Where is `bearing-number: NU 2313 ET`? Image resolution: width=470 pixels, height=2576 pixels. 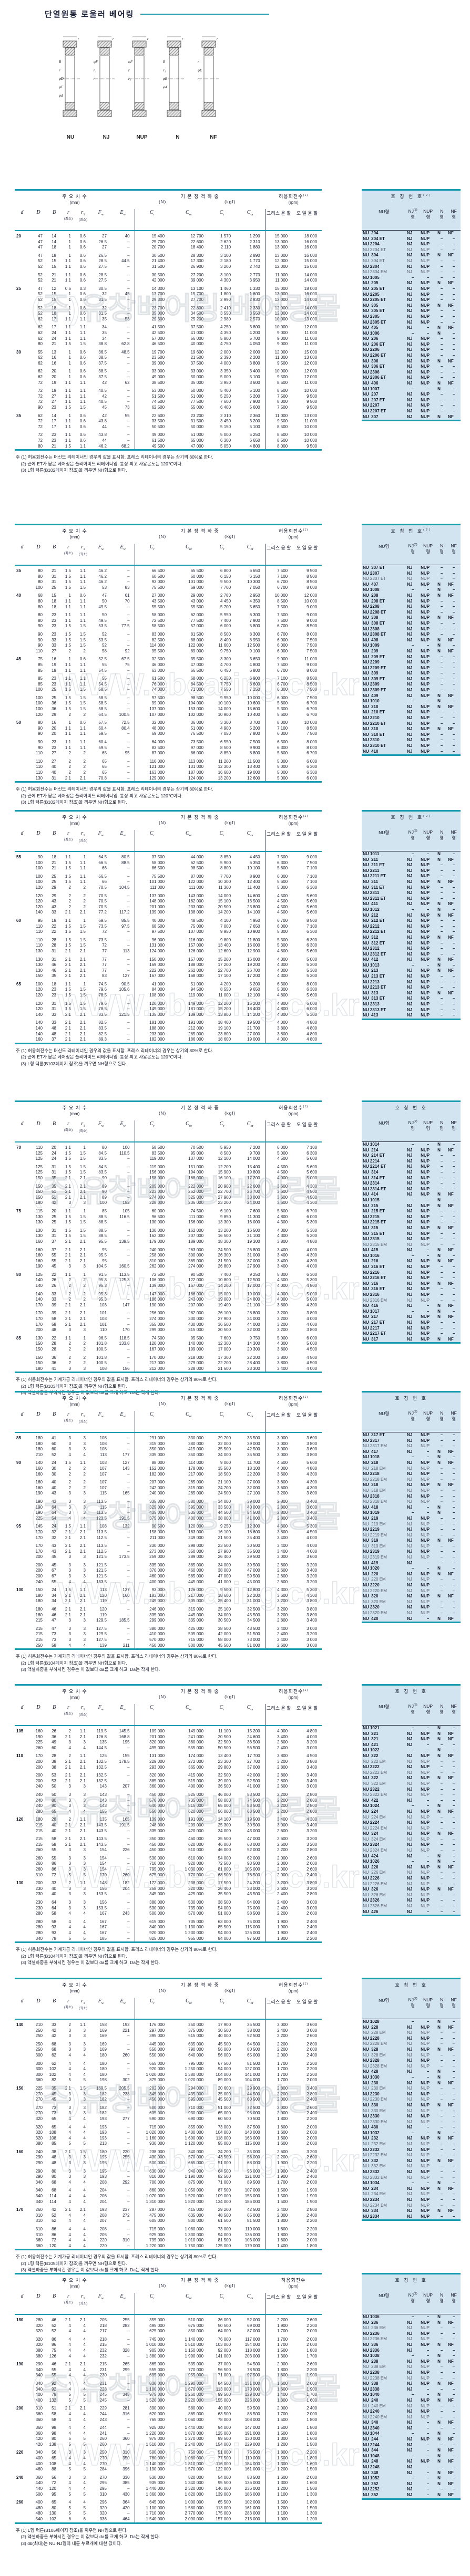 bearing-number: NU 2313 ET is located at coordinates (375, 1009).